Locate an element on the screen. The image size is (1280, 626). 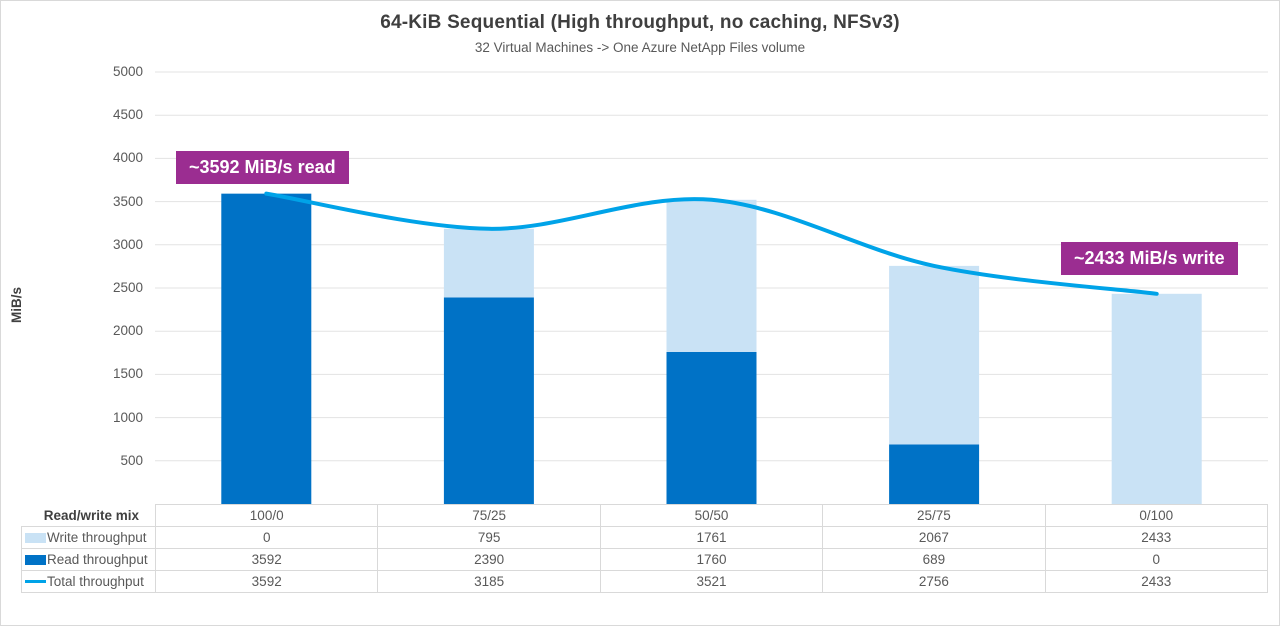
value-cell: 2067 is located at coordinates (934, 537).